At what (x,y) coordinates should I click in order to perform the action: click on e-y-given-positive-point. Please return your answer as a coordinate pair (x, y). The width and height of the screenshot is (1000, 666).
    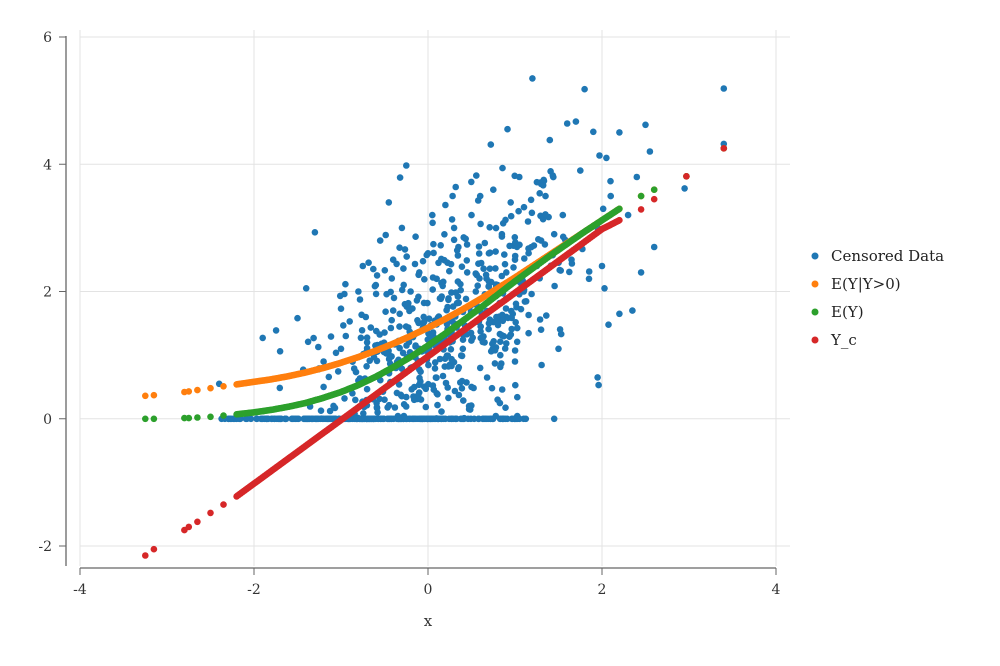
    Looking at the image, I should click on (197, 390).